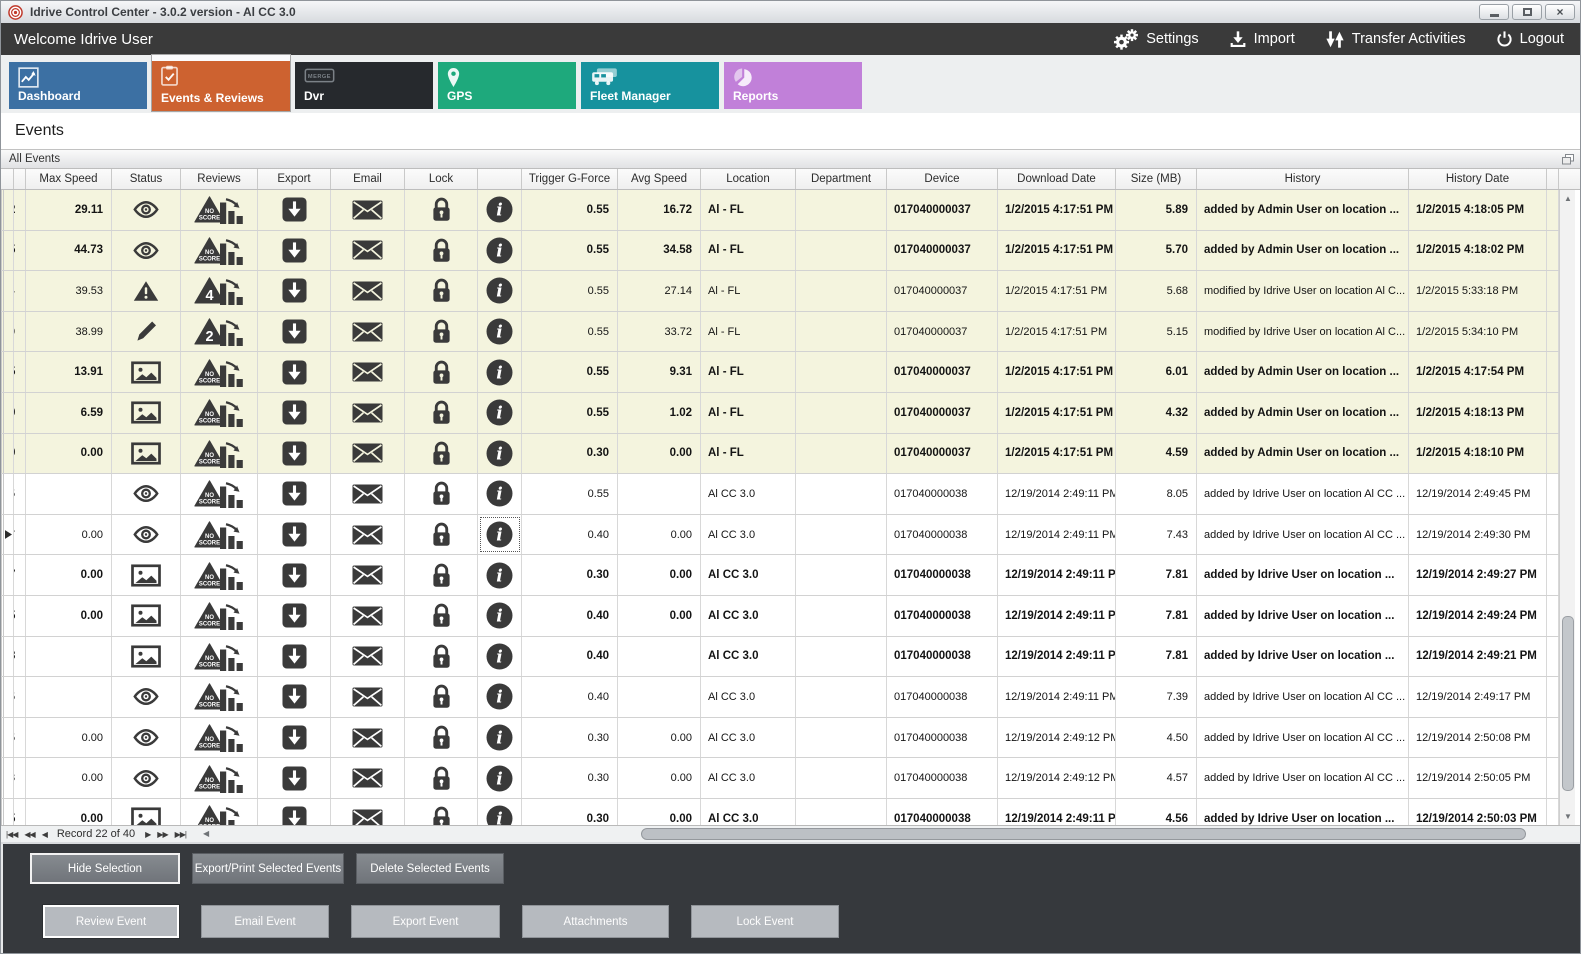 This screenshot has height=954, width=1581. I want to click on column-header-avg_speed: Avg Speed, so click(659, 179).